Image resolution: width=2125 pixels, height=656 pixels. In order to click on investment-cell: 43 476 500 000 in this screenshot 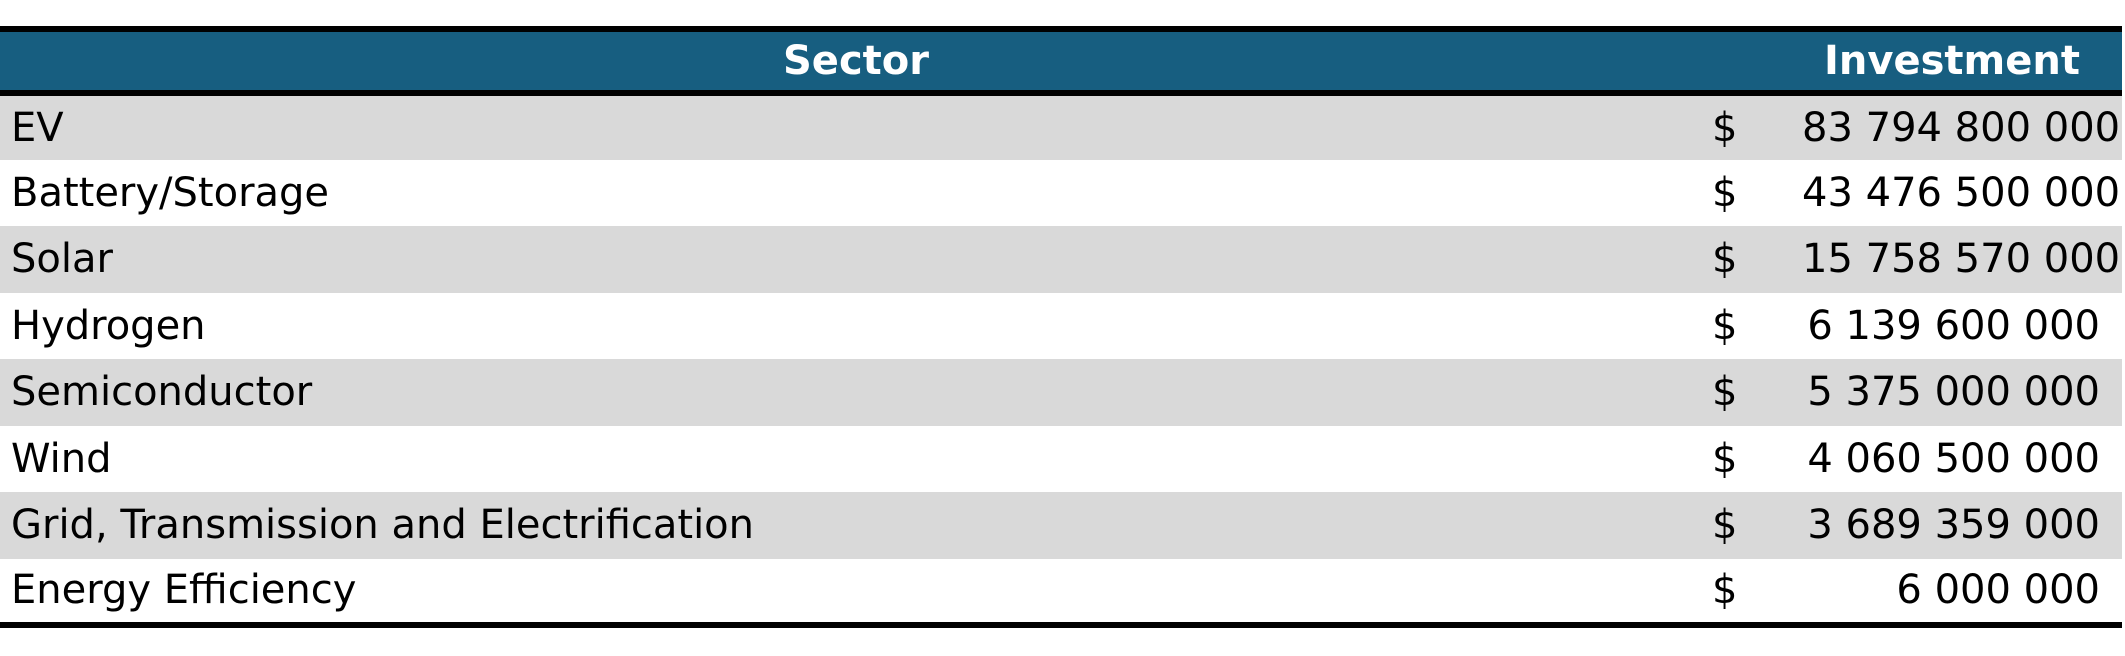, I will do `click(1961, 192)`.